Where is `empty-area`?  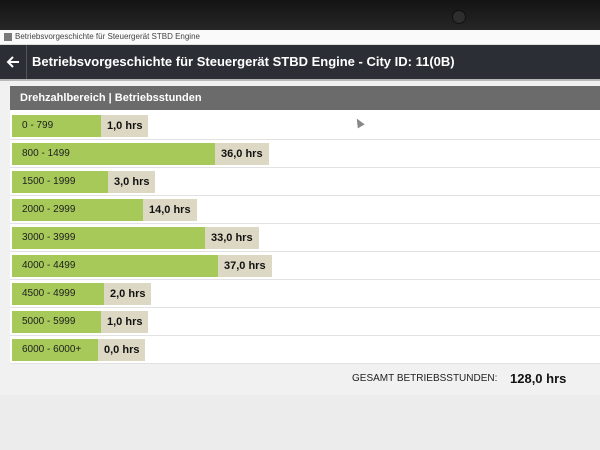 empty-area is located at coordinates (300, 422).